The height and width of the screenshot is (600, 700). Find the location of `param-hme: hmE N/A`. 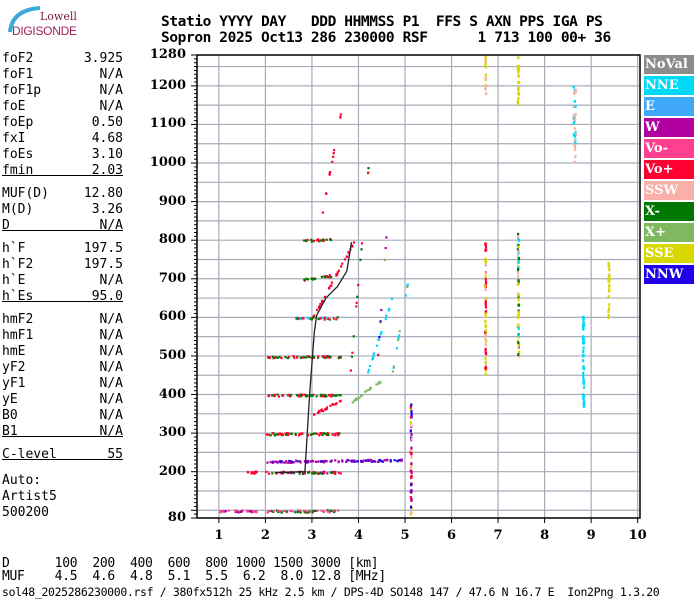

param-hme: hmE N/A is located at coordinates (62, 352).